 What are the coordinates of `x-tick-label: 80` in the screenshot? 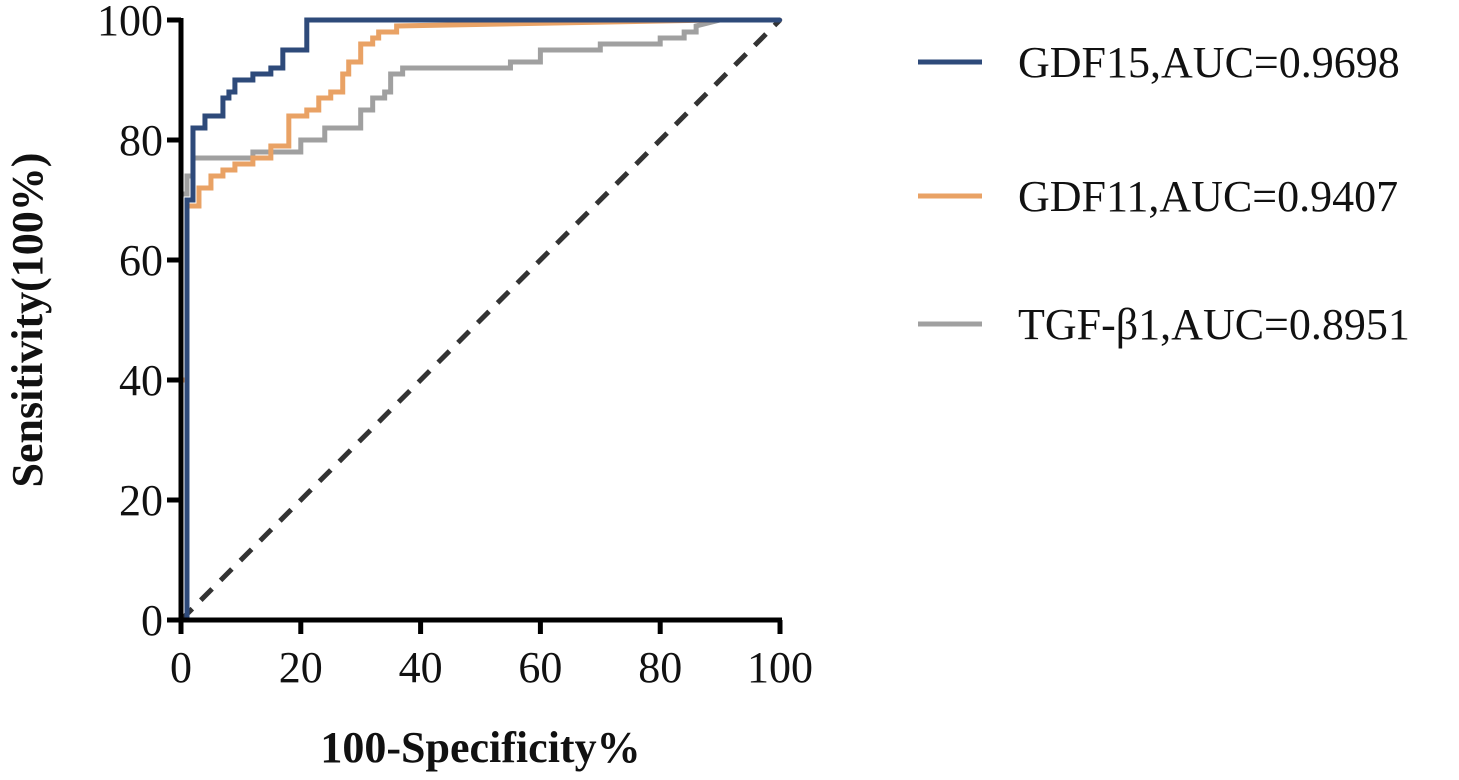 It's located at (660, 667).